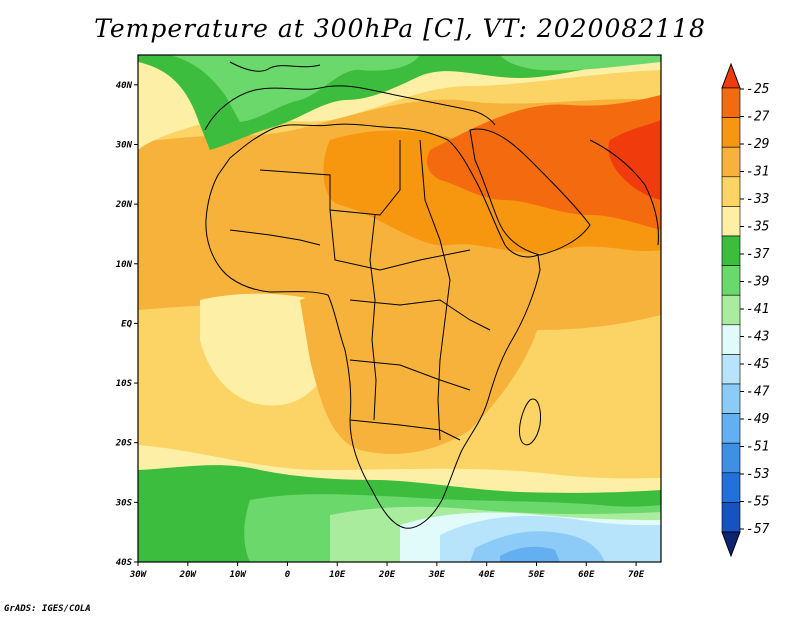  I want to click on y-tick-label: 40S, so click(124, 563).